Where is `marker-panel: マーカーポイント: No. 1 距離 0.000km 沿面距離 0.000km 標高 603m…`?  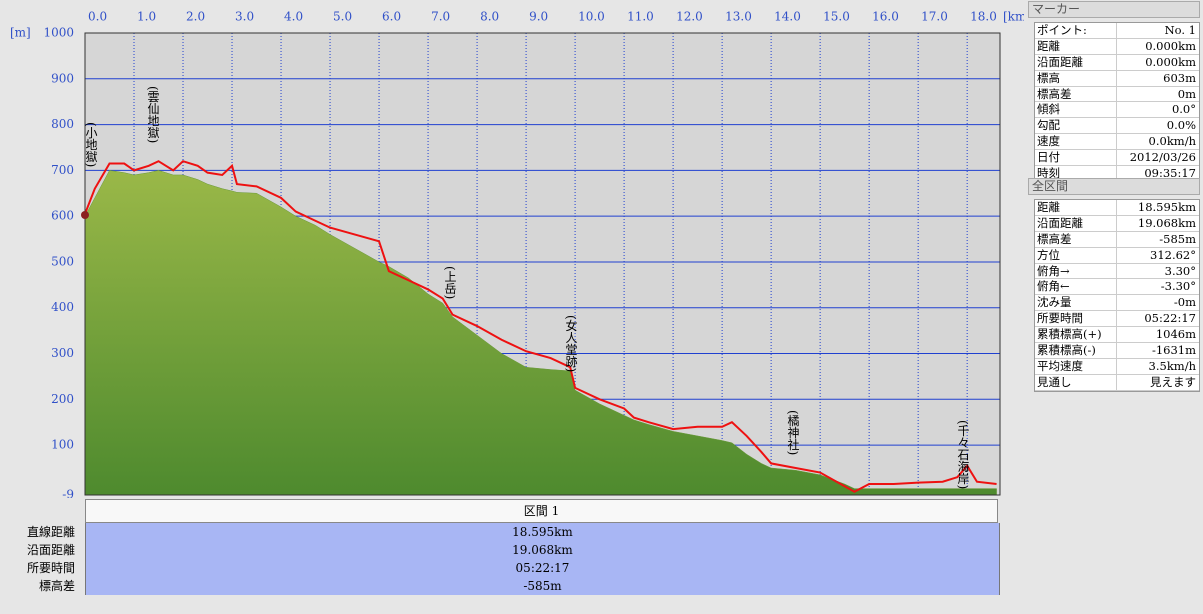 marker-panel: マーカーポイント: No. 1 距離 0.000km 沿面距離 0.000km 標高 603m… is located at coordinates (1114, 92).